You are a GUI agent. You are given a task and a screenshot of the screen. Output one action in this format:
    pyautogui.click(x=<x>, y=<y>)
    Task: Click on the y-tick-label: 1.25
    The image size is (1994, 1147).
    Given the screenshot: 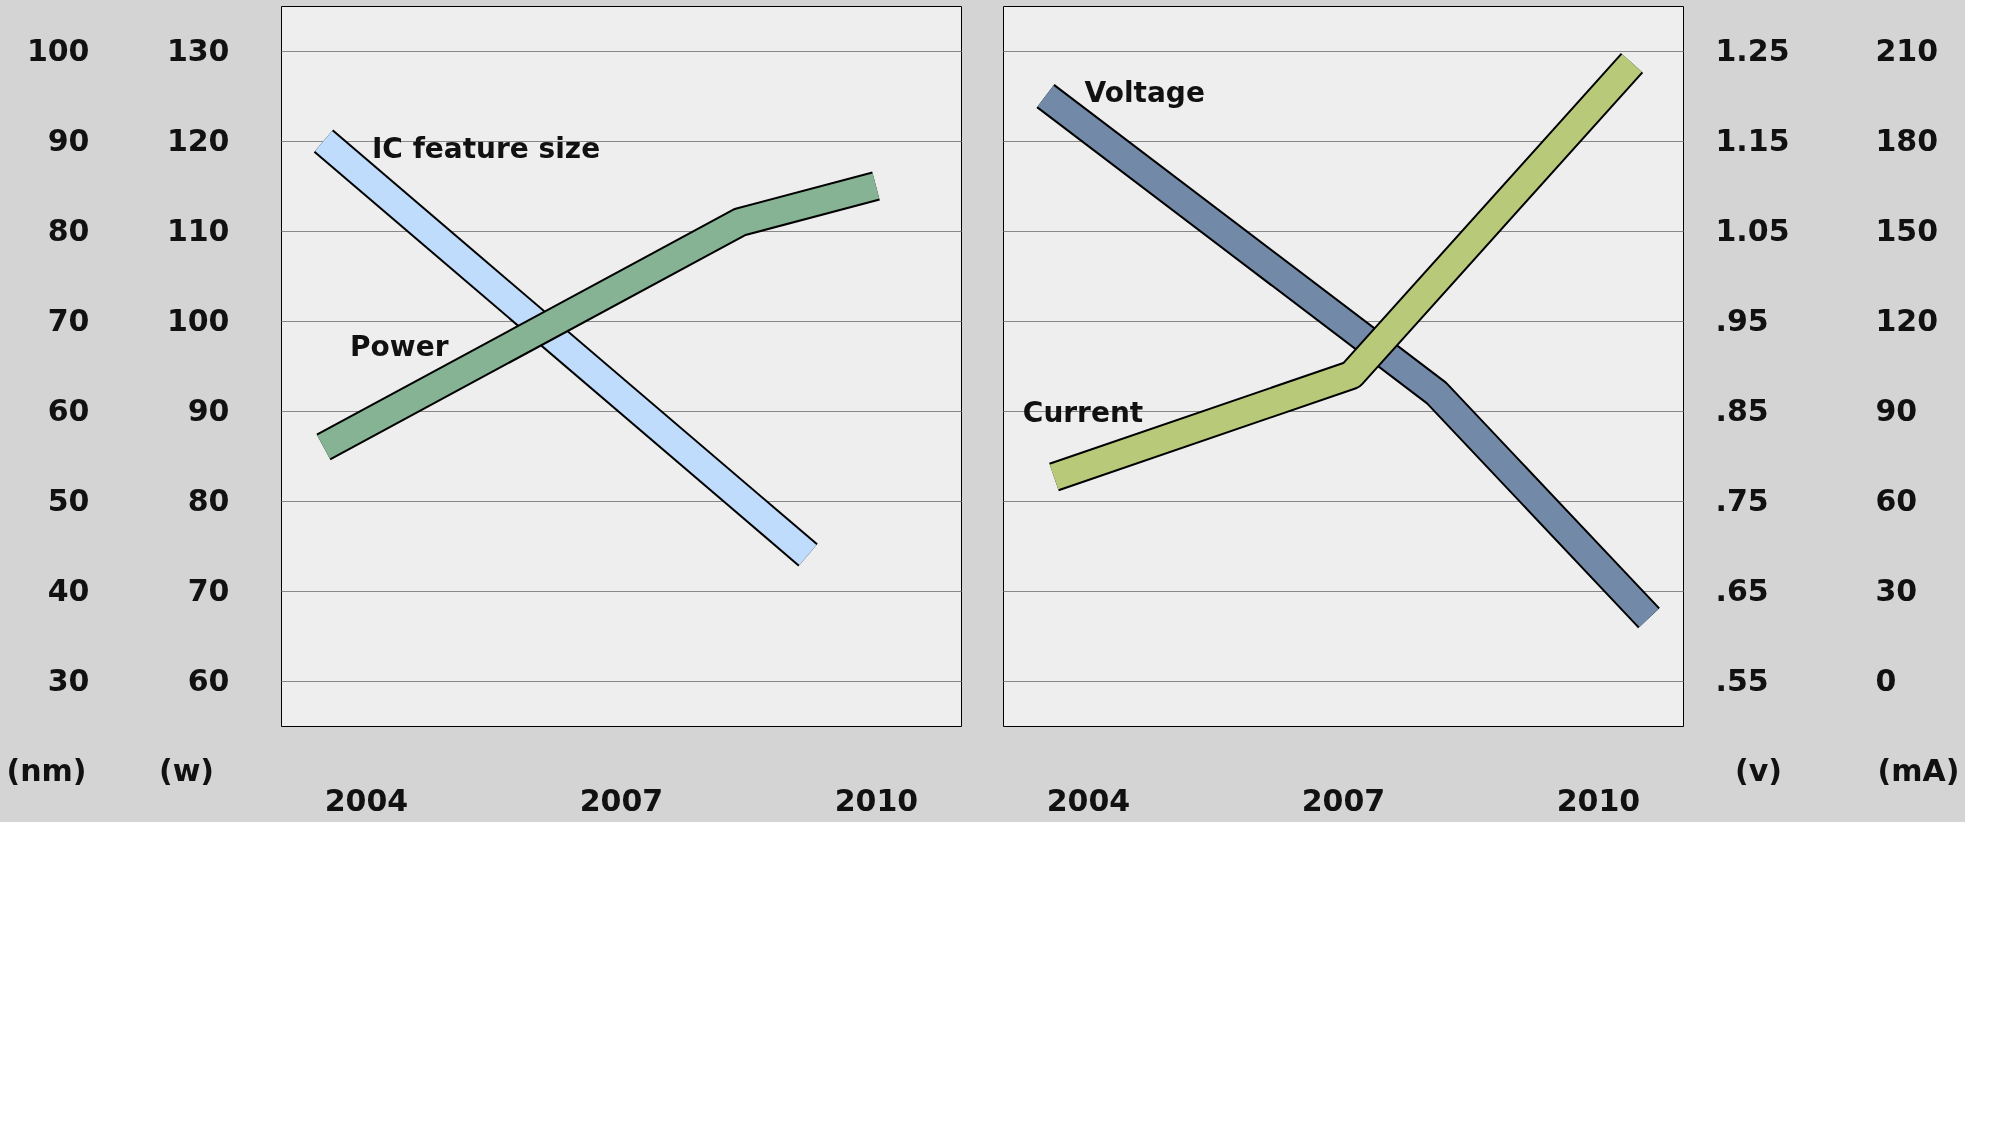 What is the action you would take?
    pyautogui.click(x=1752, y=50)
    